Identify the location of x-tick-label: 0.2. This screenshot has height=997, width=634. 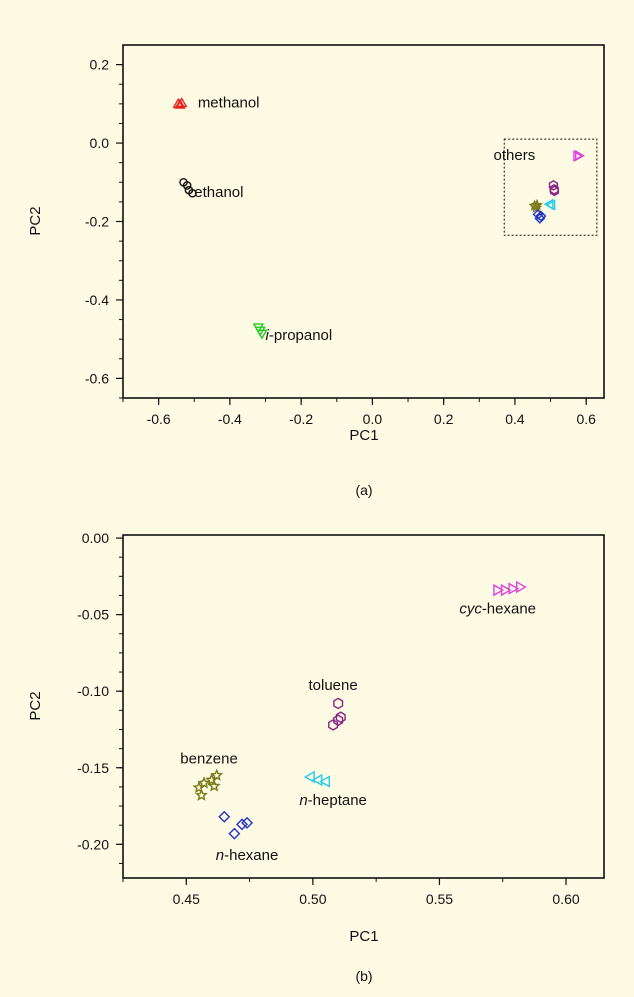
(444, 419).